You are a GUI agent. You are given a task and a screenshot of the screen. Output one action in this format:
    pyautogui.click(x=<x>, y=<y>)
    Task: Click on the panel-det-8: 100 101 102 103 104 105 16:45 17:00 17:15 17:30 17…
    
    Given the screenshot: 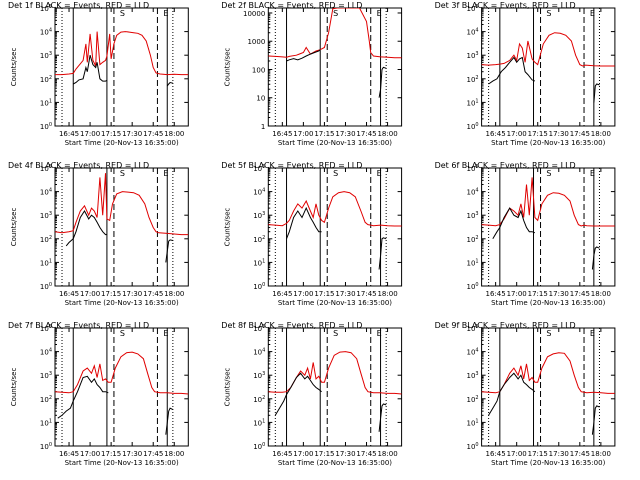 What is the action you would take?
    pyautogui.click(x=312, y=394)
    